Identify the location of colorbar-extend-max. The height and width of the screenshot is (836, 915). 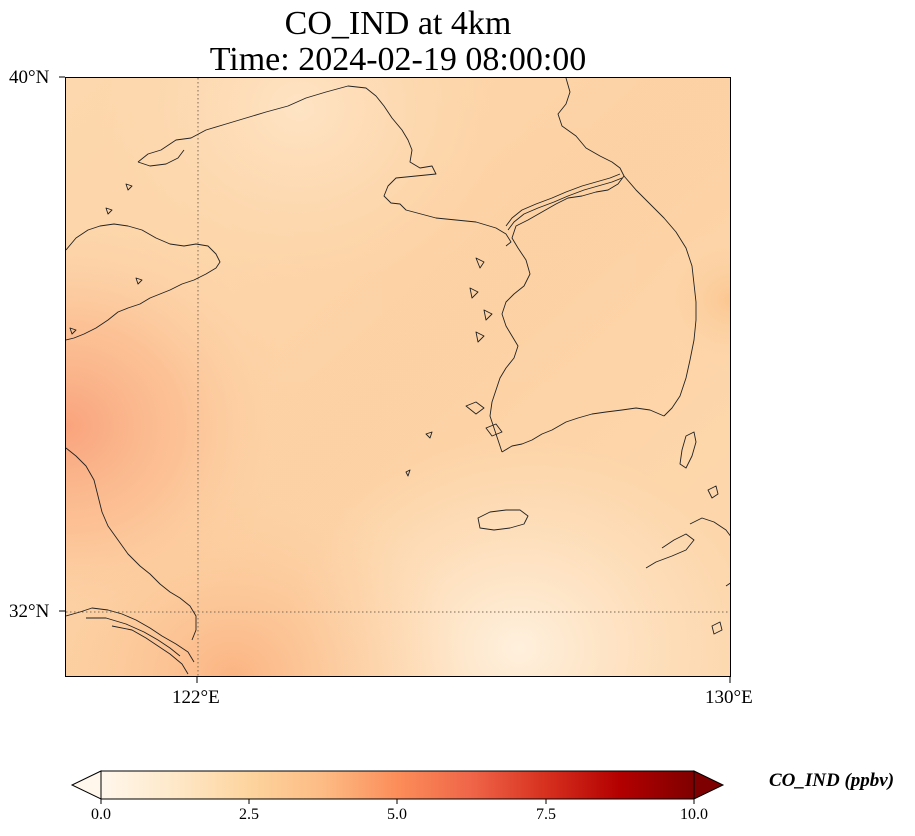
(709, 785).